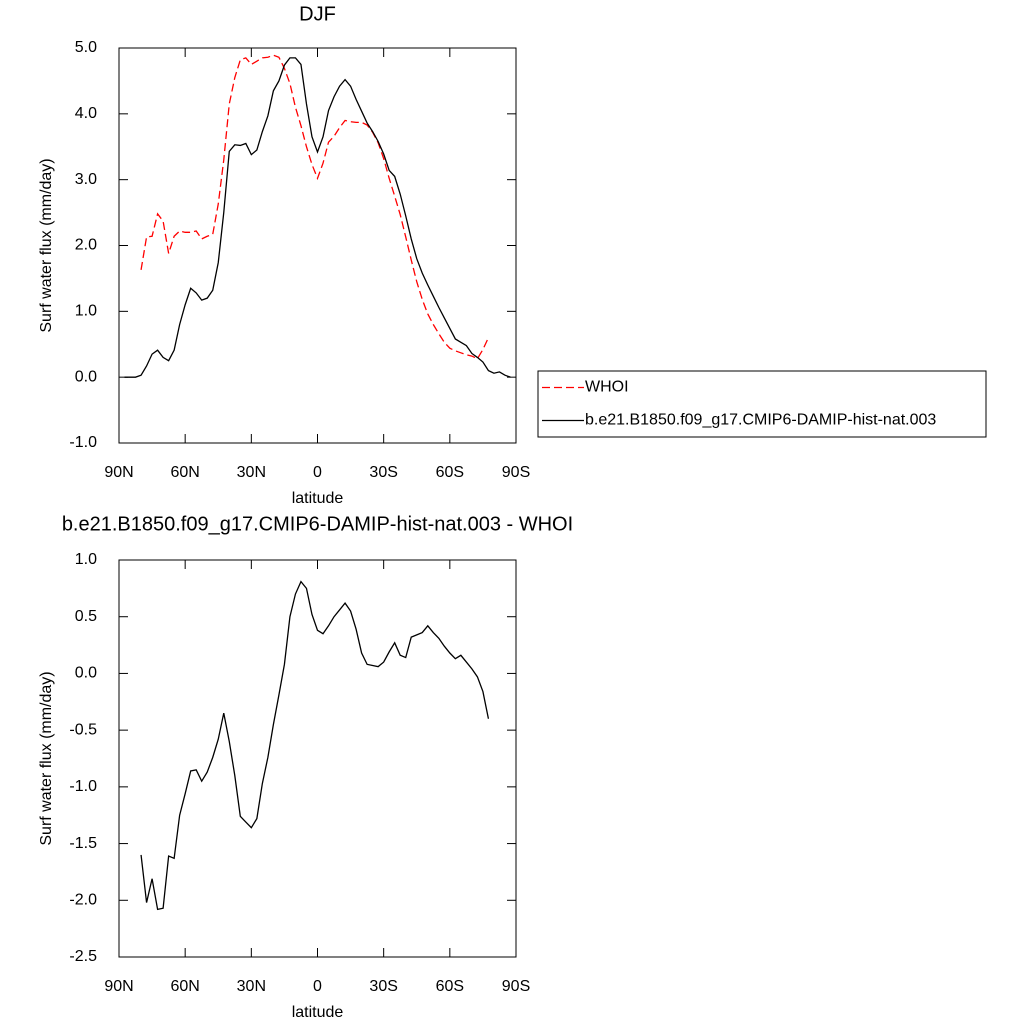 This screenshot has width=1024, height=1024. I want to click on y-tick-label: -2.5, so click(83, 956).